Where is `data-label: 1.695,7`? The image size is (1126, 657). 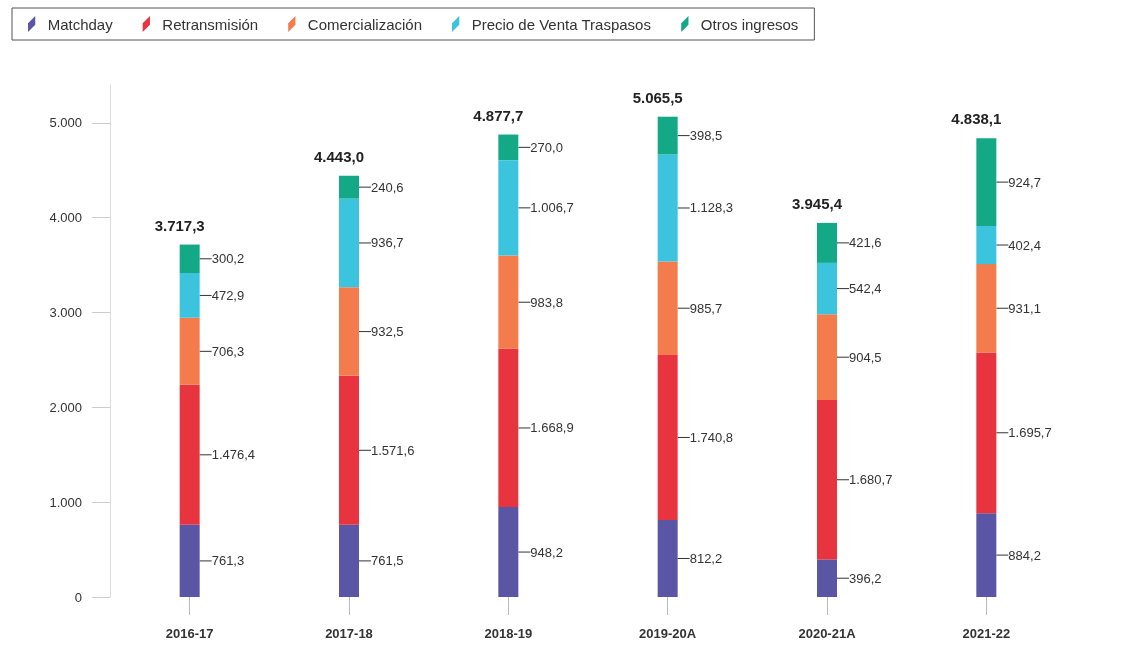
data-label: 1.695,7 is located at coordinates (1030, 433).